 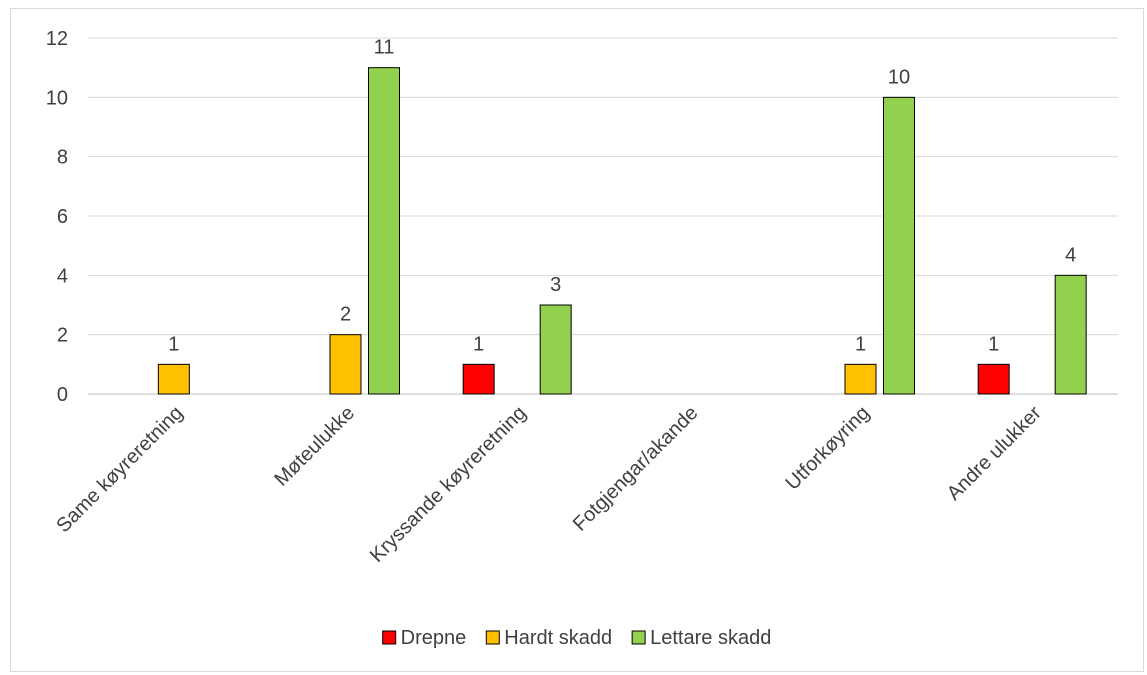 I want to click on legend-label: Lettare skadd, so click(x=710, y=638).